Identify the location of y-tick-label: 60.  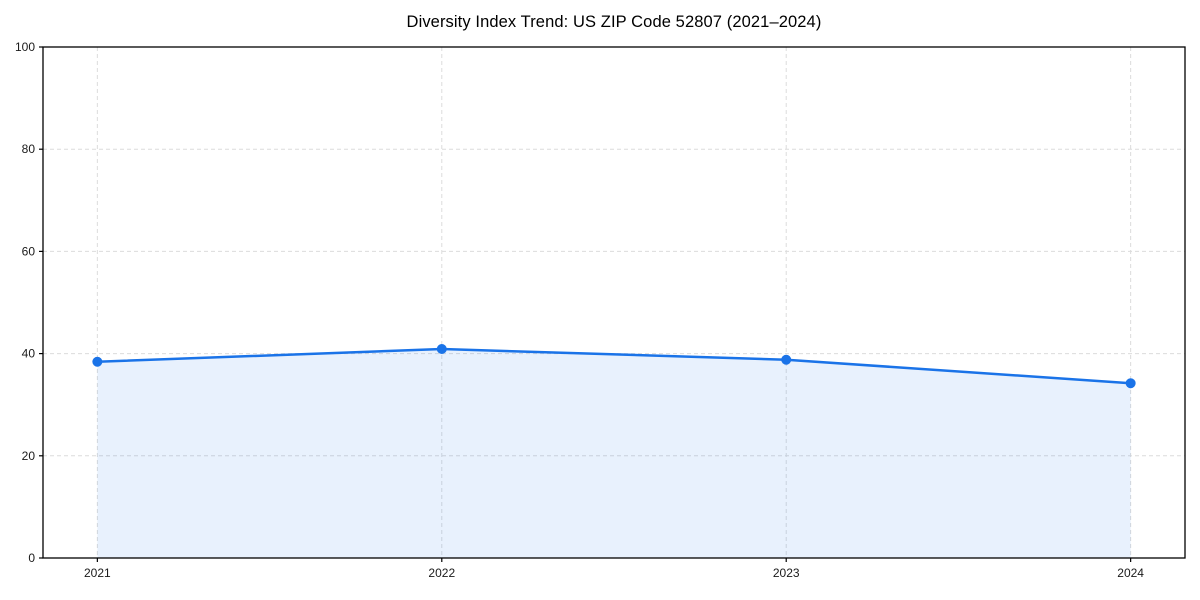
(29, 251).